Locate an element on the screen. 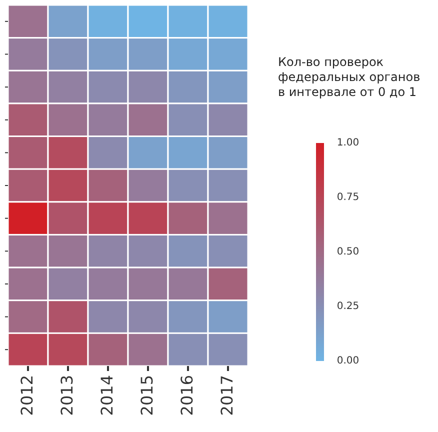 Image resolution: width=438 pixels, height=432 pixels. color-bar-label: 0.25 is located at coordinates (348, 306).